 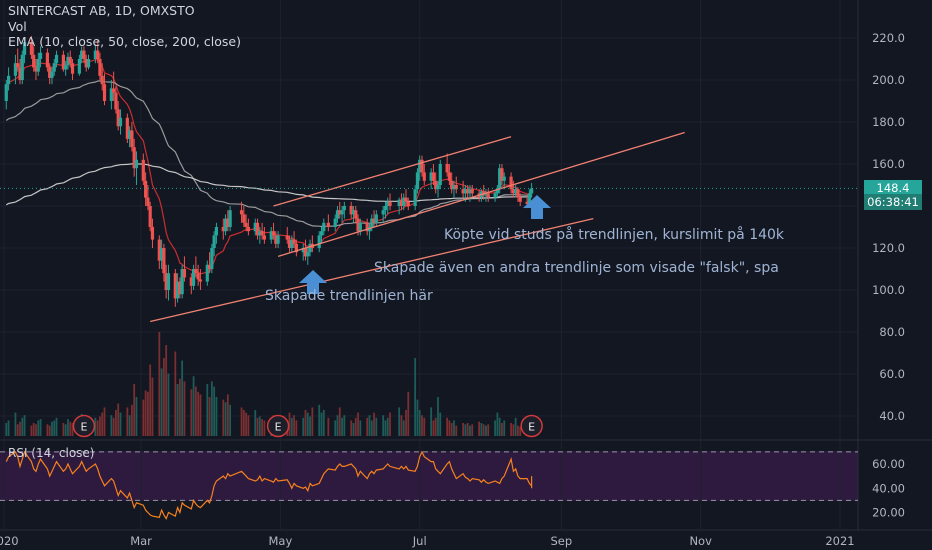 I want to click on symbol-title: SINTERCAST AB, 1D, OMXSTO, so click(x=101, y=10).